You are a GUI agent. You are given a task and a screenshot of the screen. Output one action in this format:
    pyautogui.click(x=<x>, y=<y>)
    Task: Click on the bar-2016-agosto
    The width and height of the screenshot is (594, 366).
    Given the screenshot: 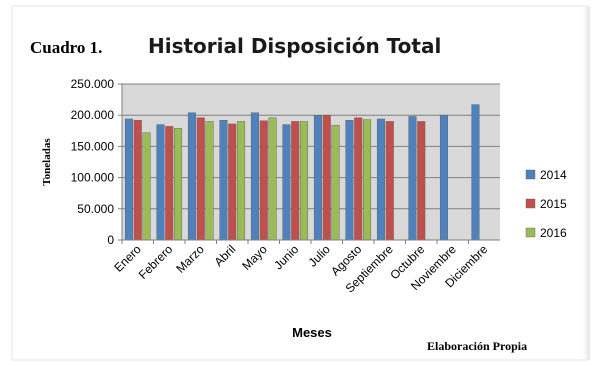 What is the action you would take?
    pyautogui.click(x=367, y=180)
    